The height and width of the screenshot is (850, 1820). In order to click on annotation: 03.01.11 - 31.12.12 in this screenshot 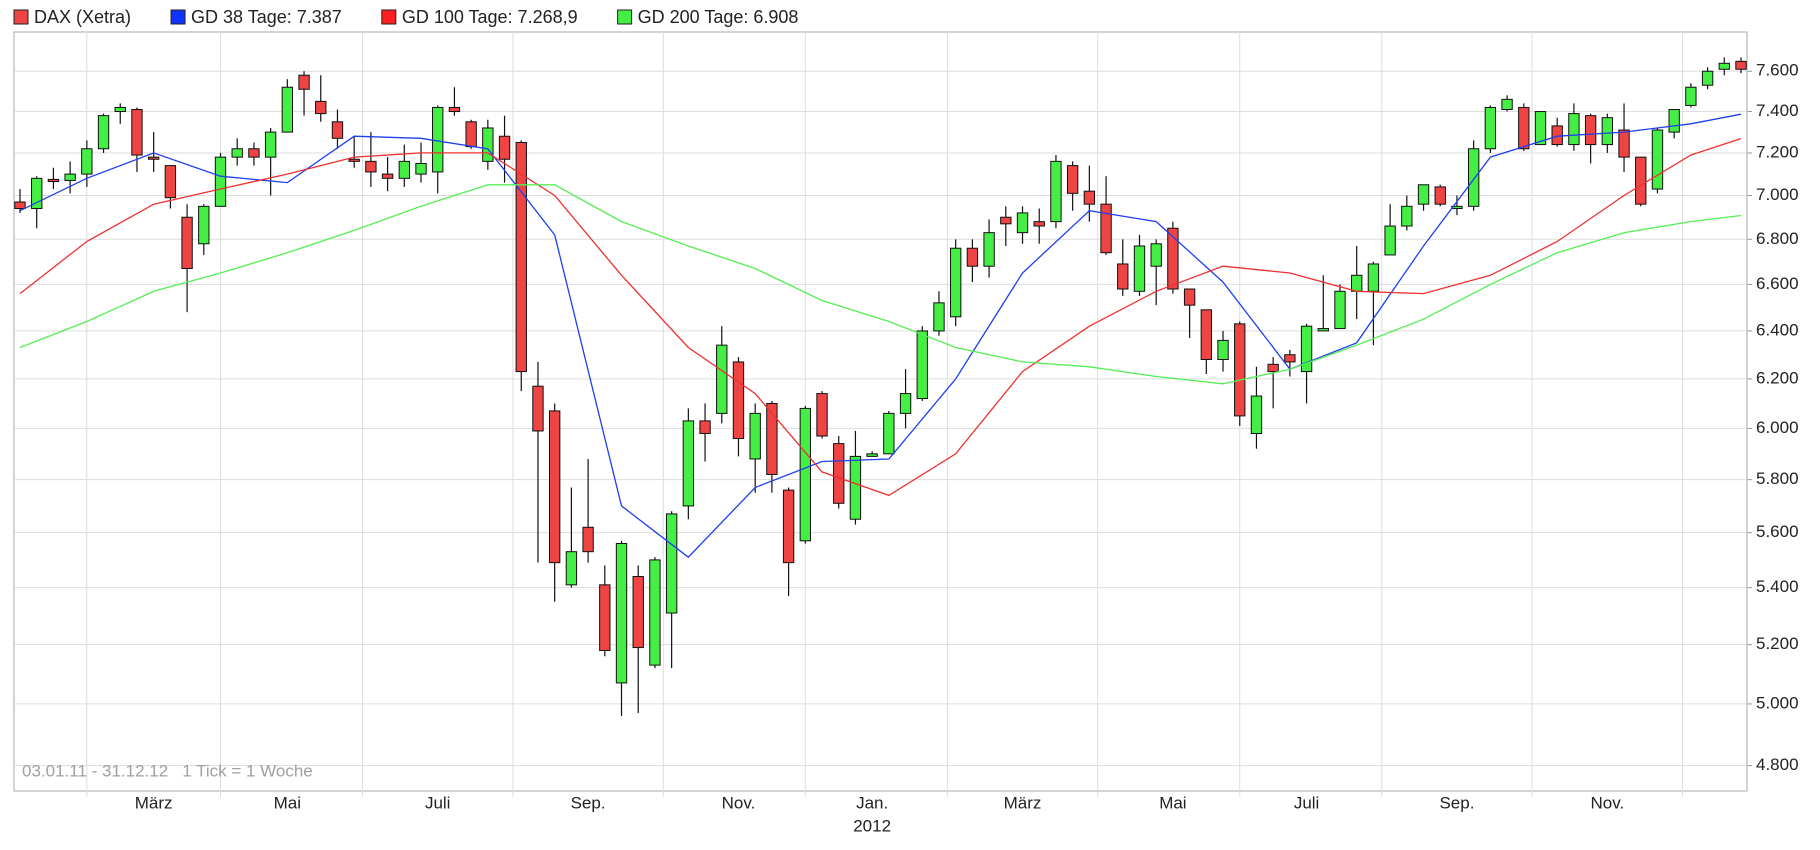, I will do `click(95, 770)`.